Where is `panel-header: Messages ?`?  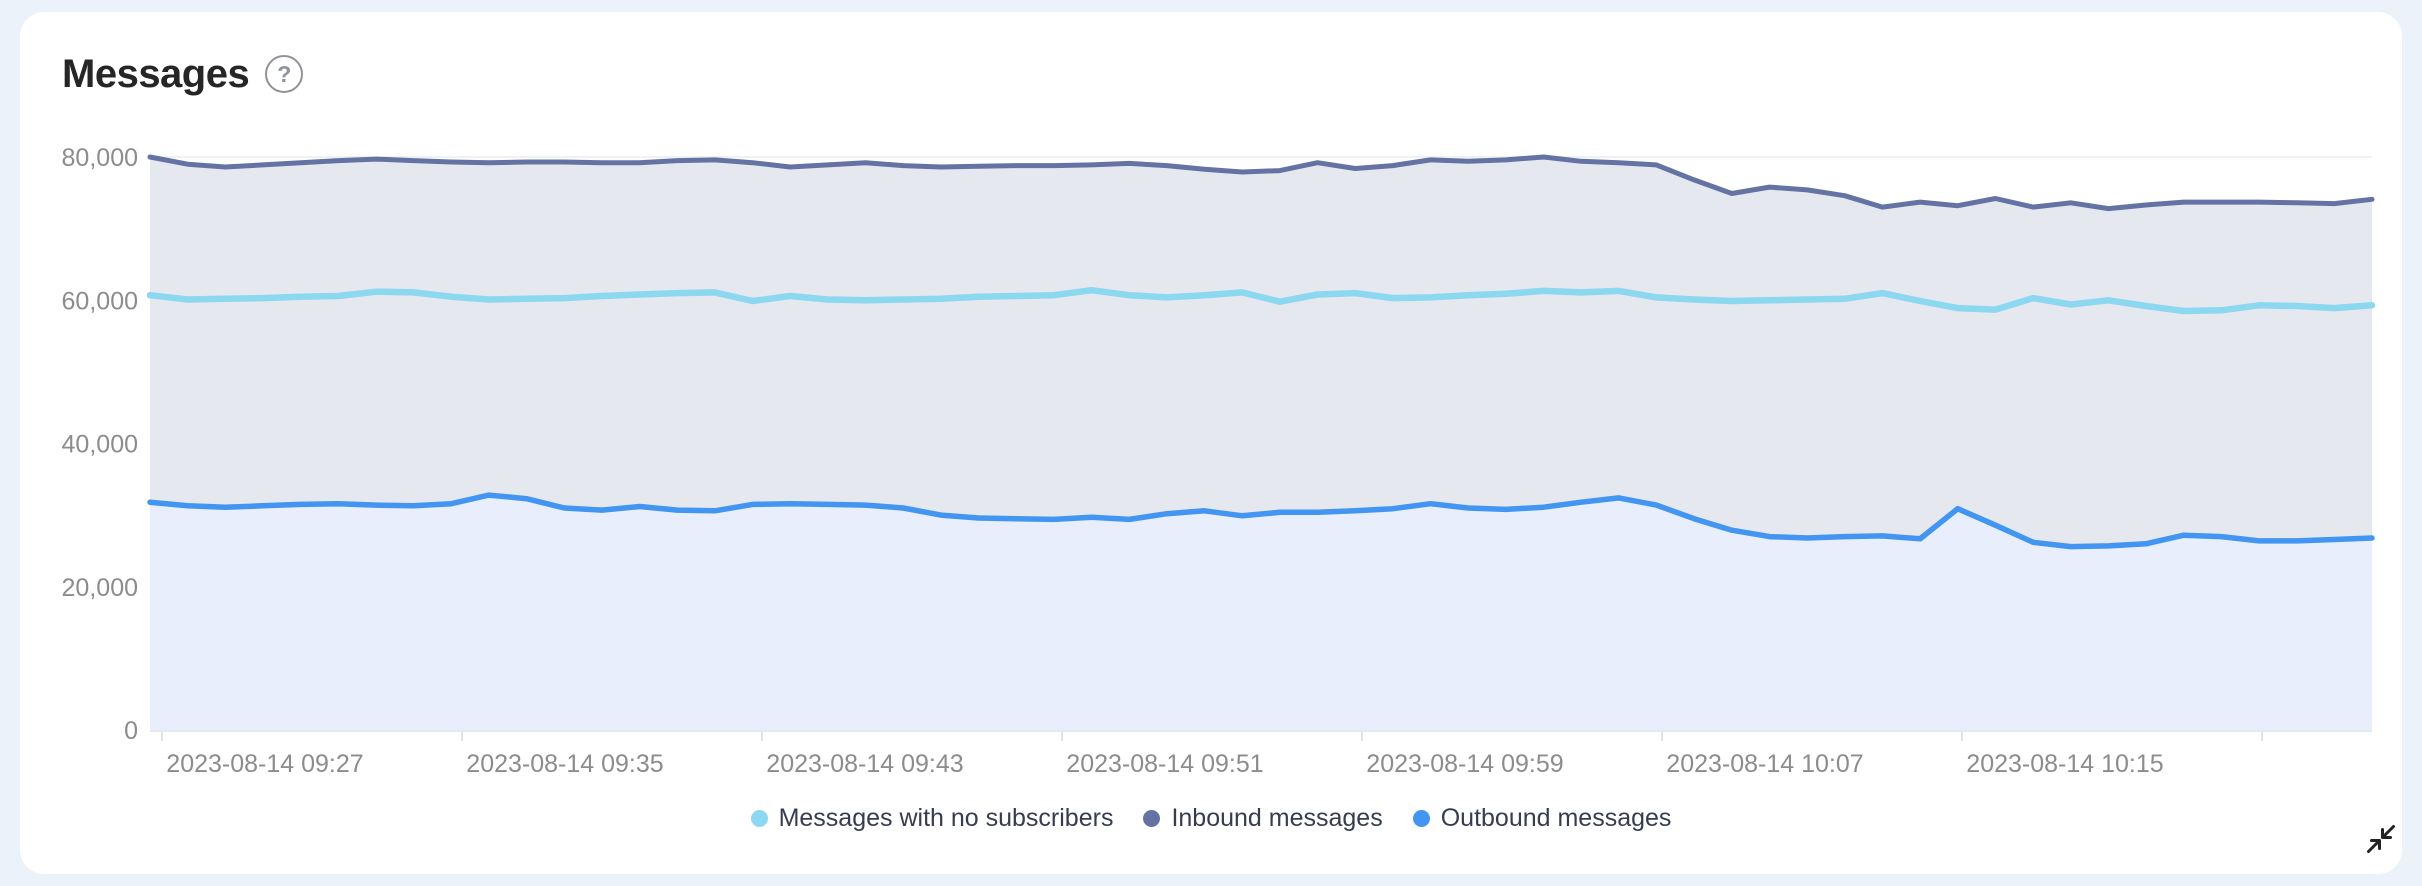 panel-header: Messages ? is located at coordinates (183, 74).